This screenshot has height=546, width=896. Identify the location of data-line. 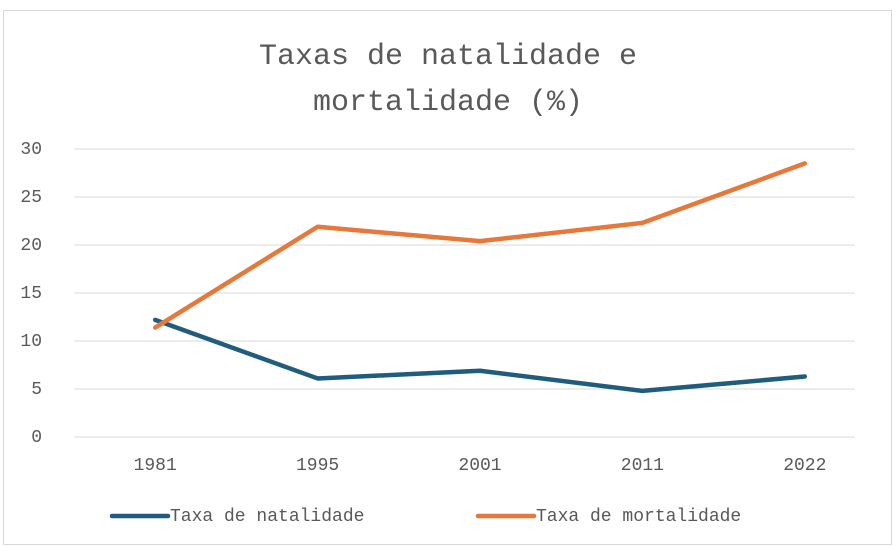
(480, 355).